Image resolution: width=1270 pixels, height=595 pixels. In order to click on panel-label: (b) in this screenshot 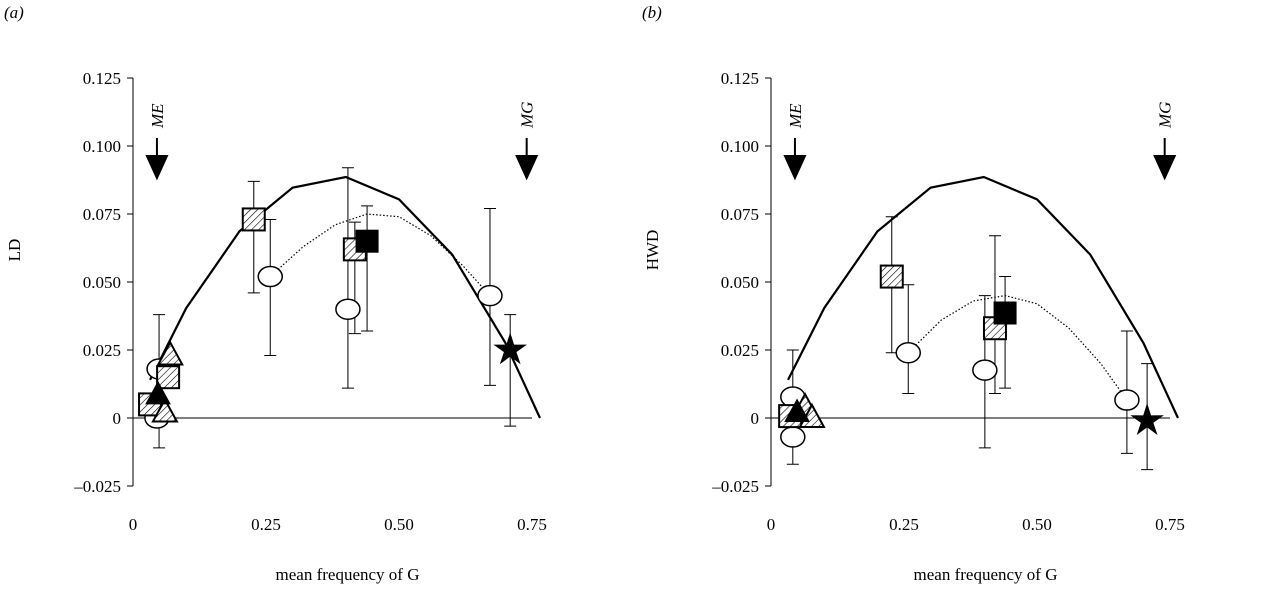, I will do `click(652, 12)`.